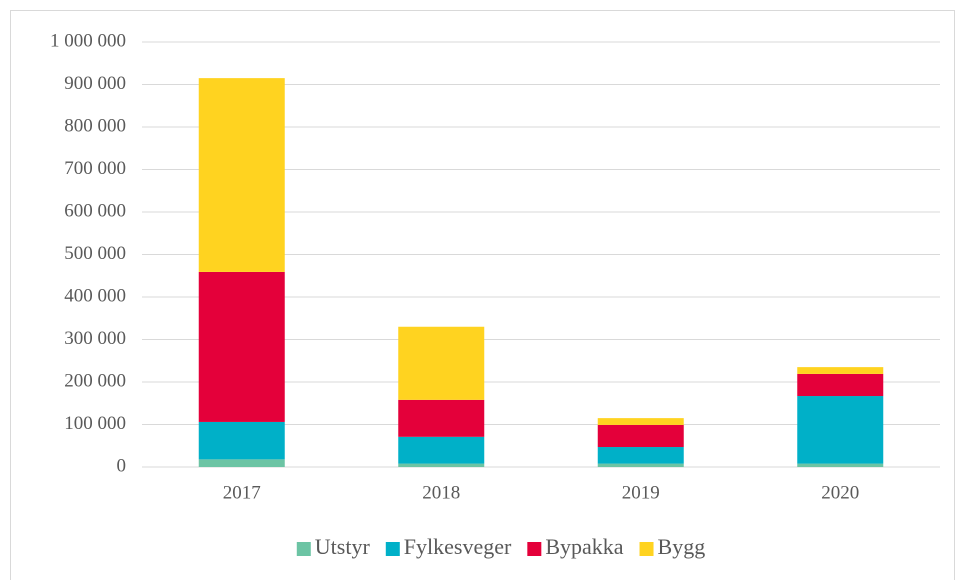 The image size is (956, 580). I want to click on x-tick-label: 2019, so click(641, 492).